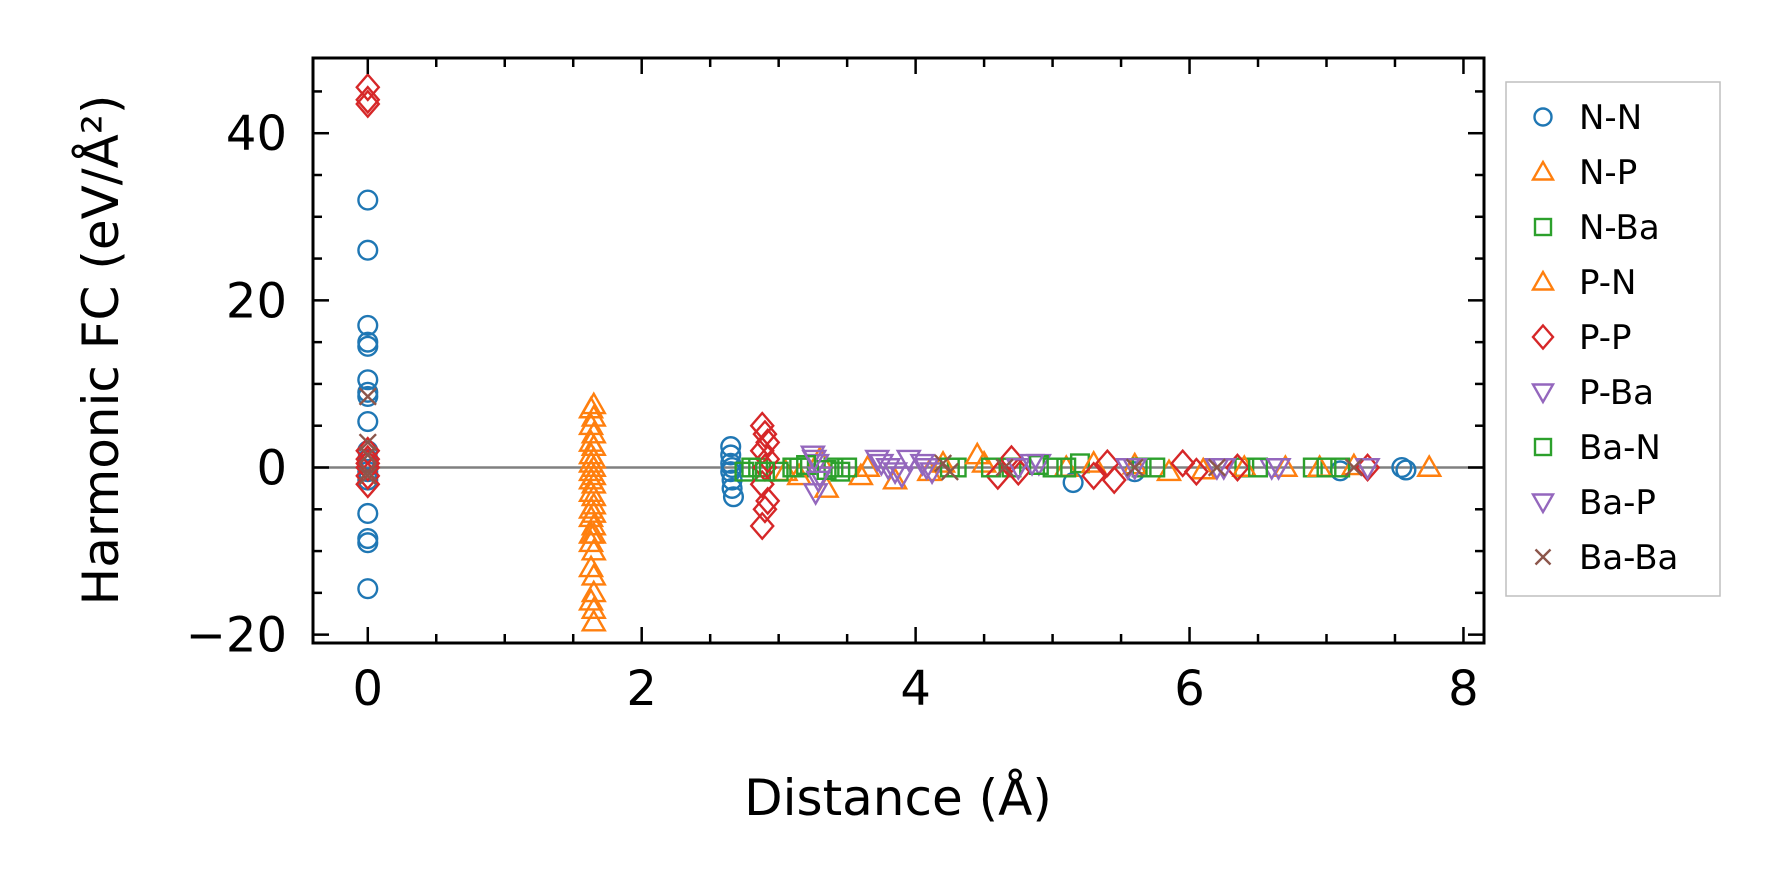 This screenshot has width=1768, height=883. I want to click on legend-label: P-N, so click(1607, 283).